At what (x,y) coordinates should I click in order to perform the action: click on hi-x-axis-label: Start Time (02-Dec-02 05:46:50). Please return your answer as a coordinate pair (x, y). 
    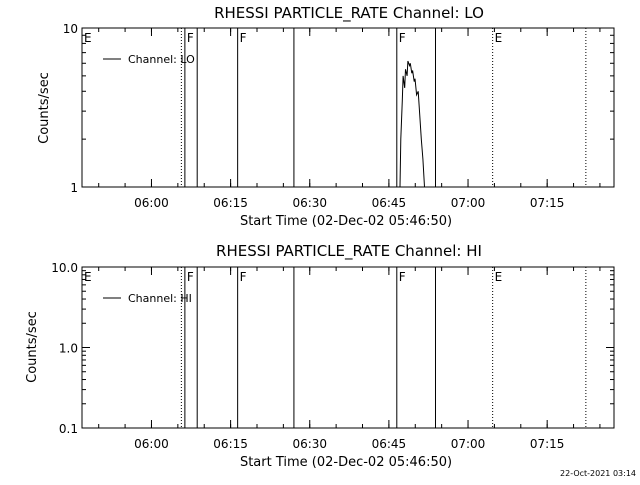
    Looking at the image, I should click on (346, 462).